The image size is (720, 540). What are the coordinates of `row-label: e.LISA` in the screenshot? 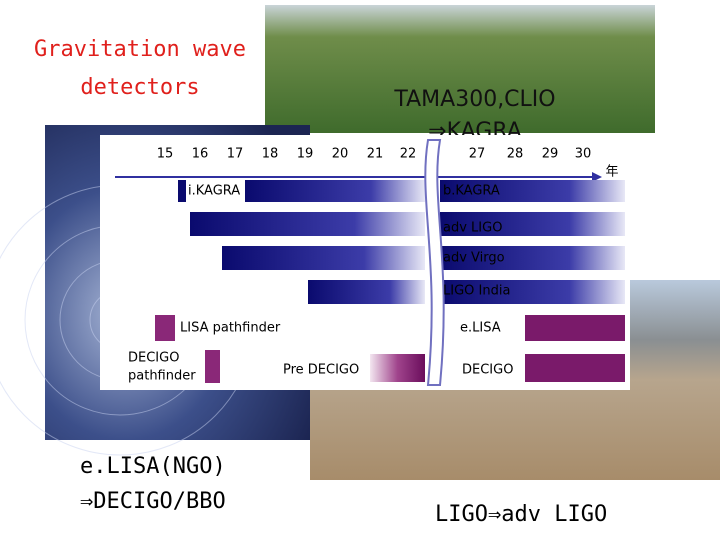 It's located at (480, 328).